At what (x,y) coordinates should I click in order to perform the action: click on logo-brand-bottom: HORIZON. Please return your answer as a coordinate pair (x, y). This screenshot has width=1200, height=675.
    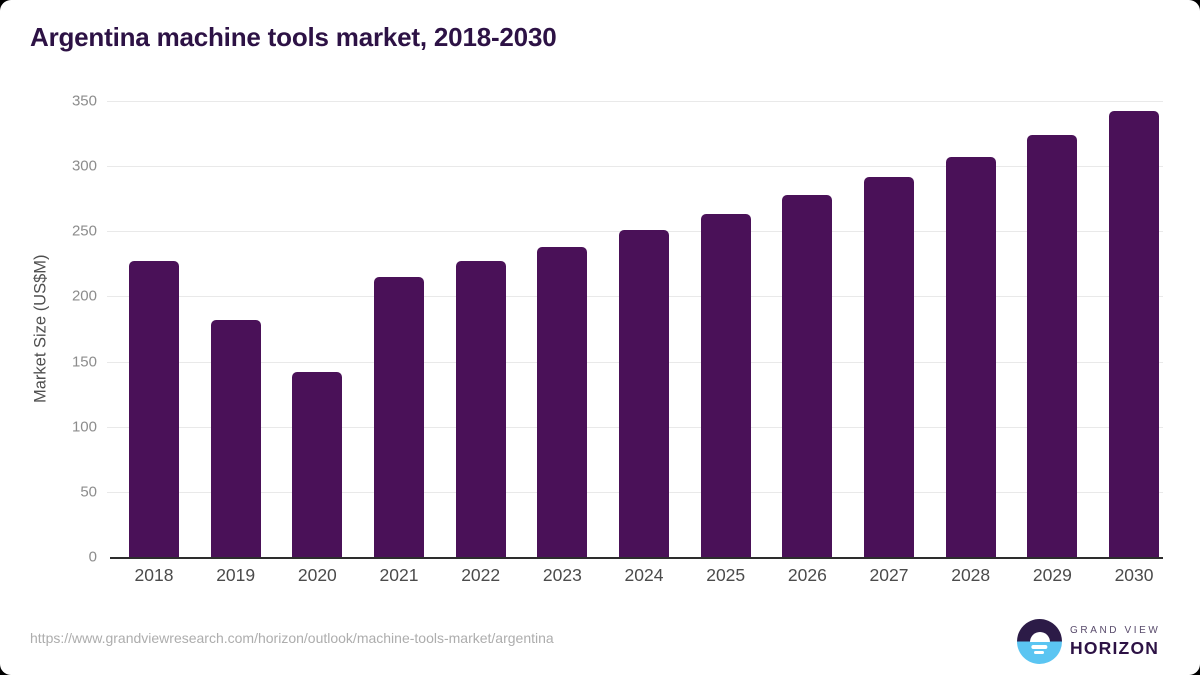
    Looking at the image, I should click on (1115, 647).